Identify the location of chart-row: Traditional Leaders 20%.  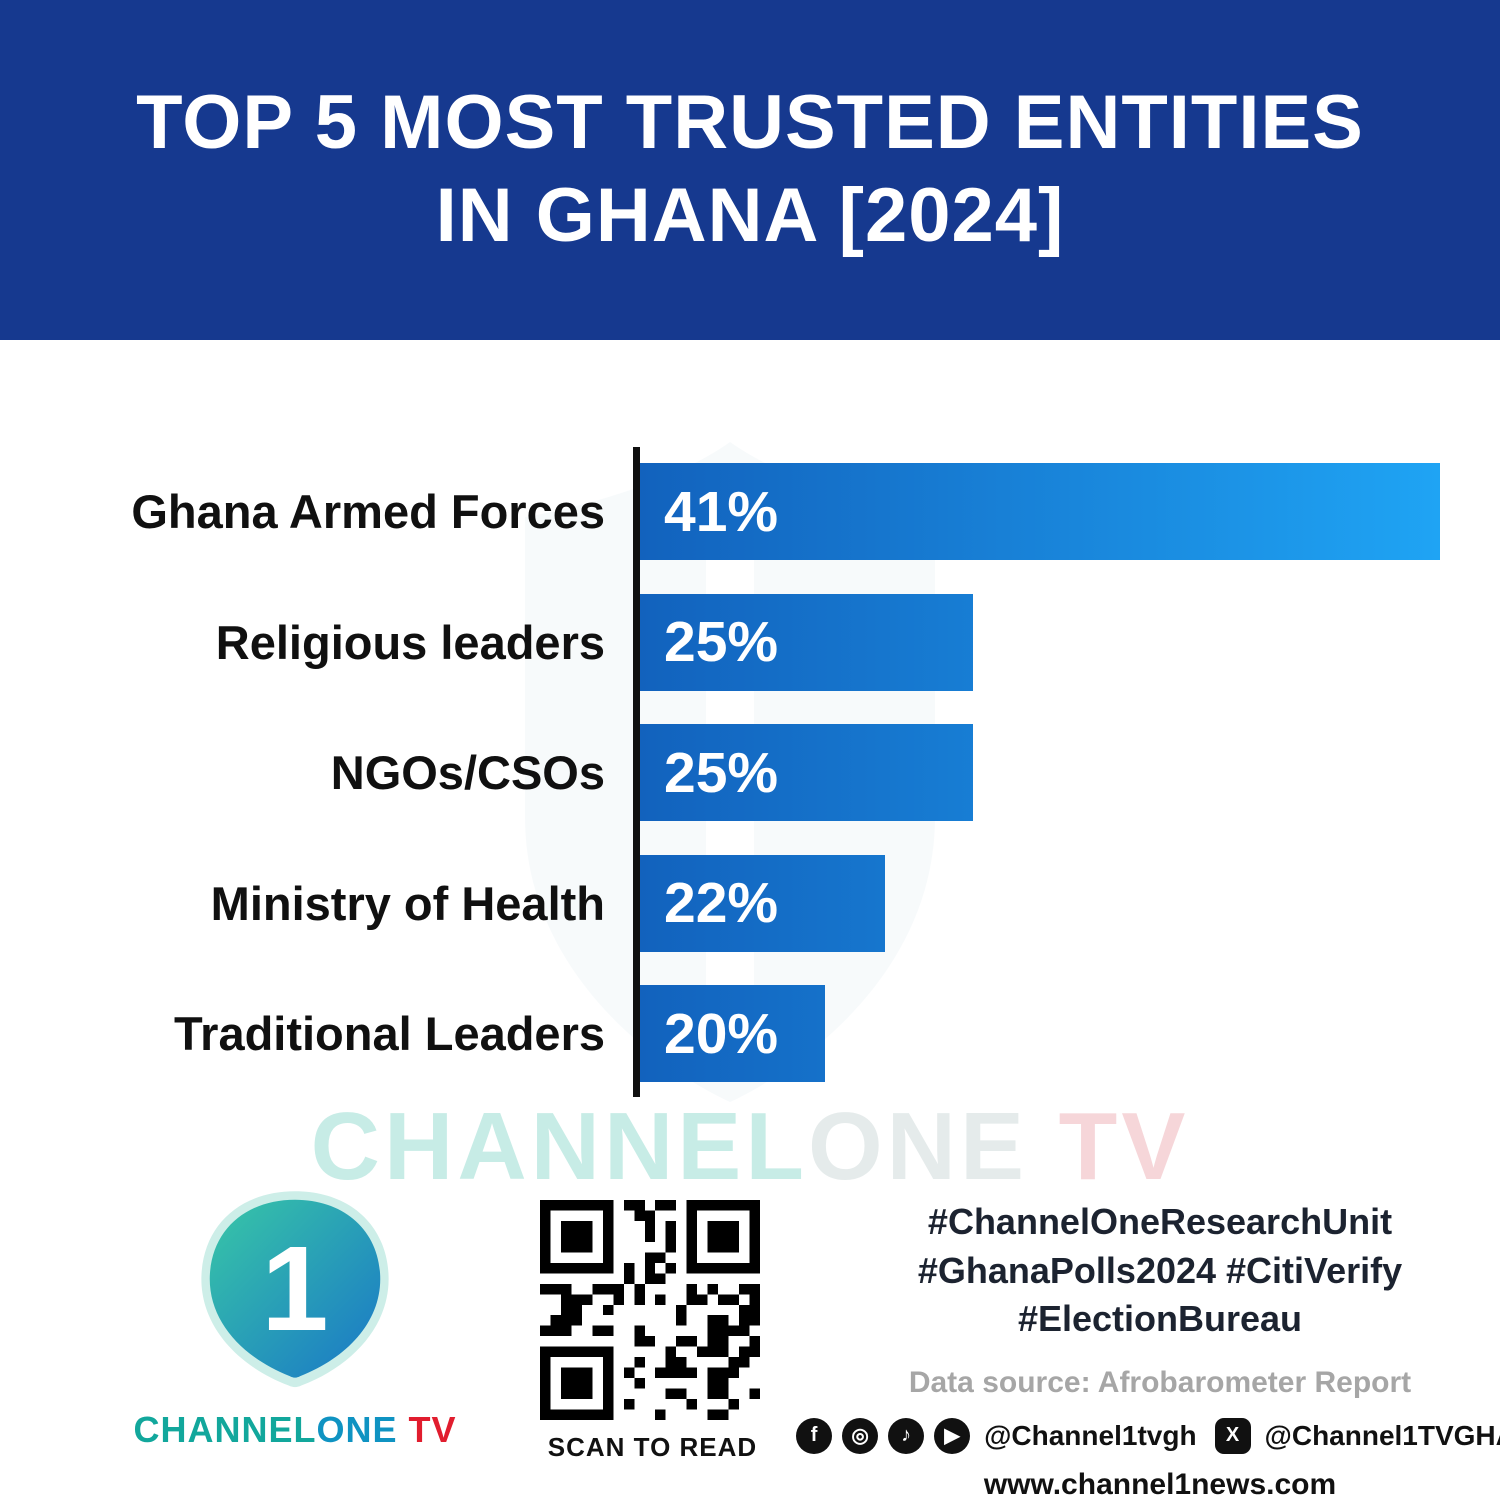
(750, 1033).